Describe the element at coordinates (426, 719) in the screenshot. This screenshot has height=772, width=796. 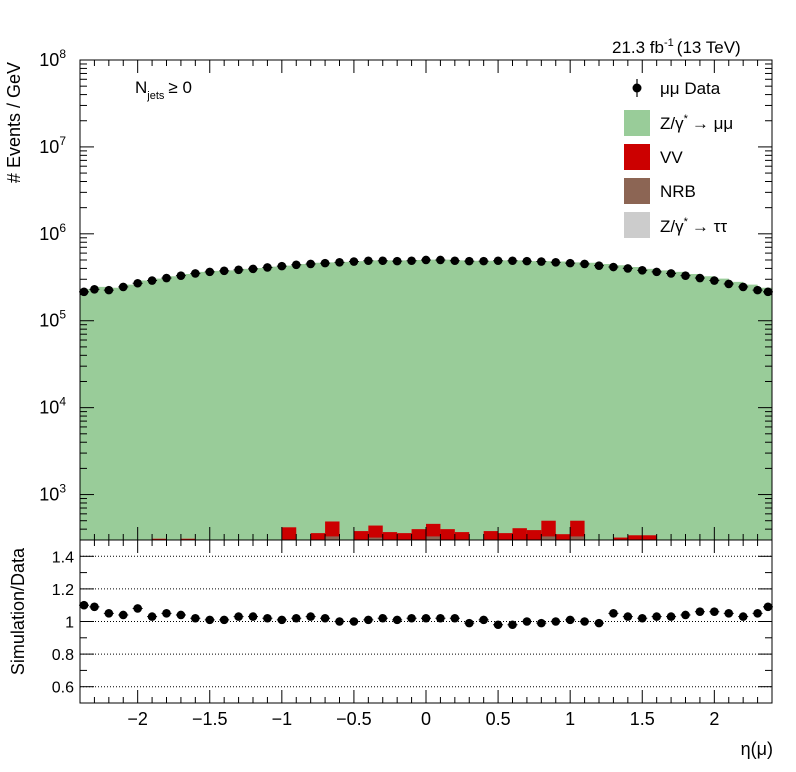
I see `x-tick-label: 0` at that location.